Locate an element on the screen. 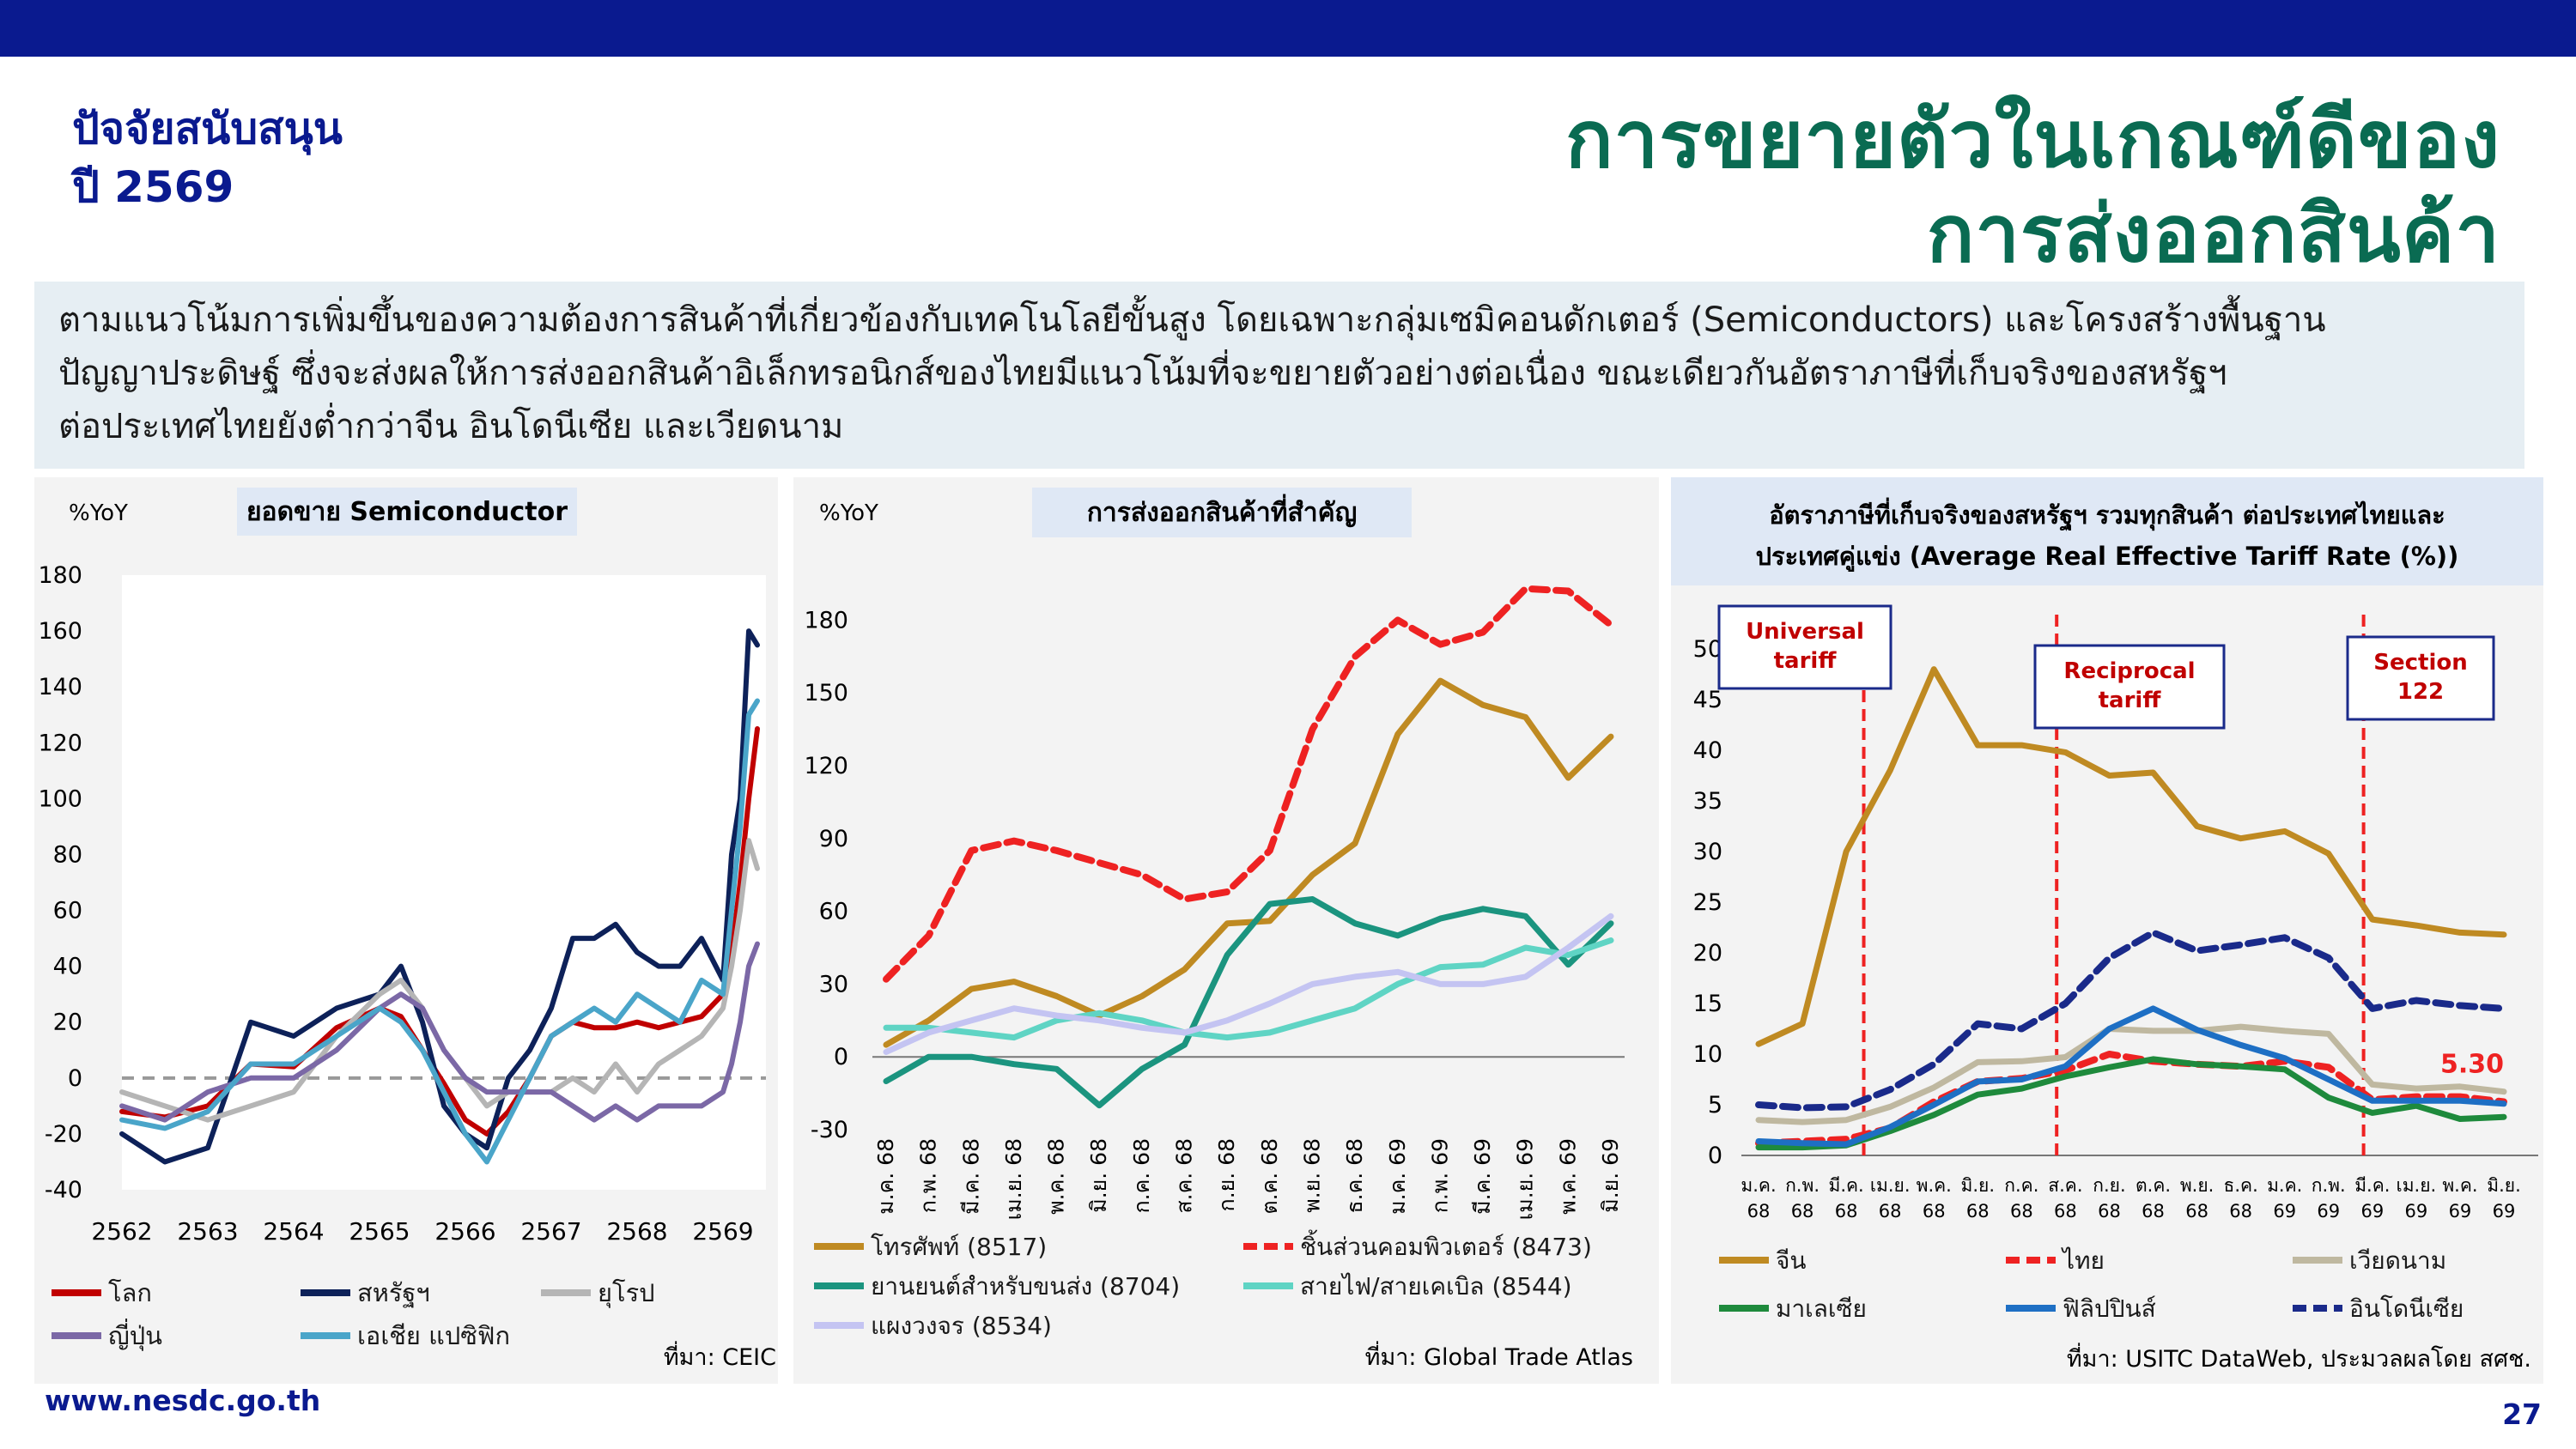  y-tick-label: 80 is located at coordinates (67, 854).